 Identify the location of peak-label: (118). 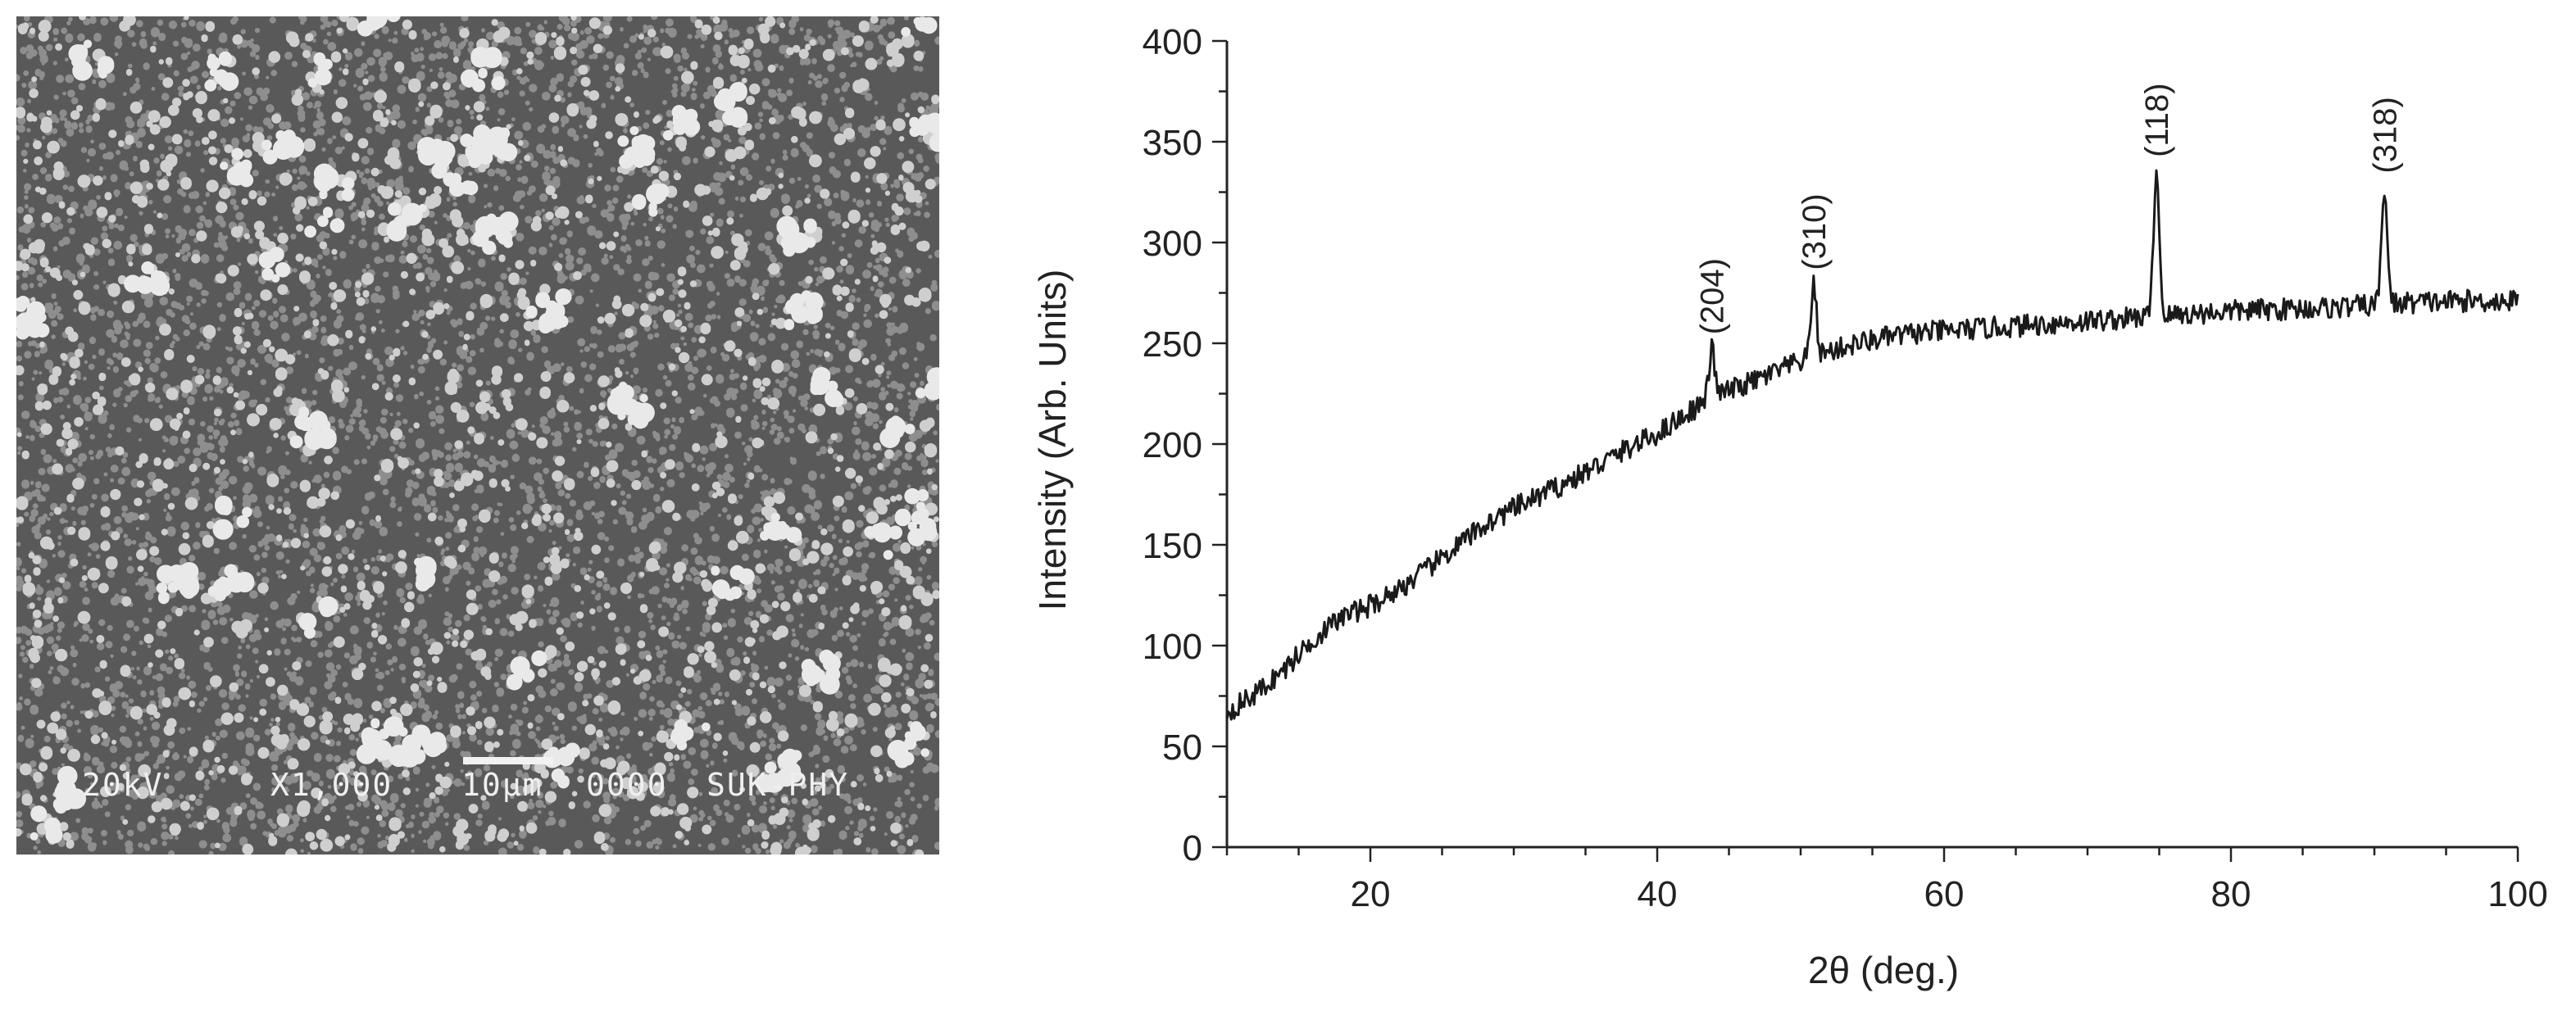
(2157, 119).